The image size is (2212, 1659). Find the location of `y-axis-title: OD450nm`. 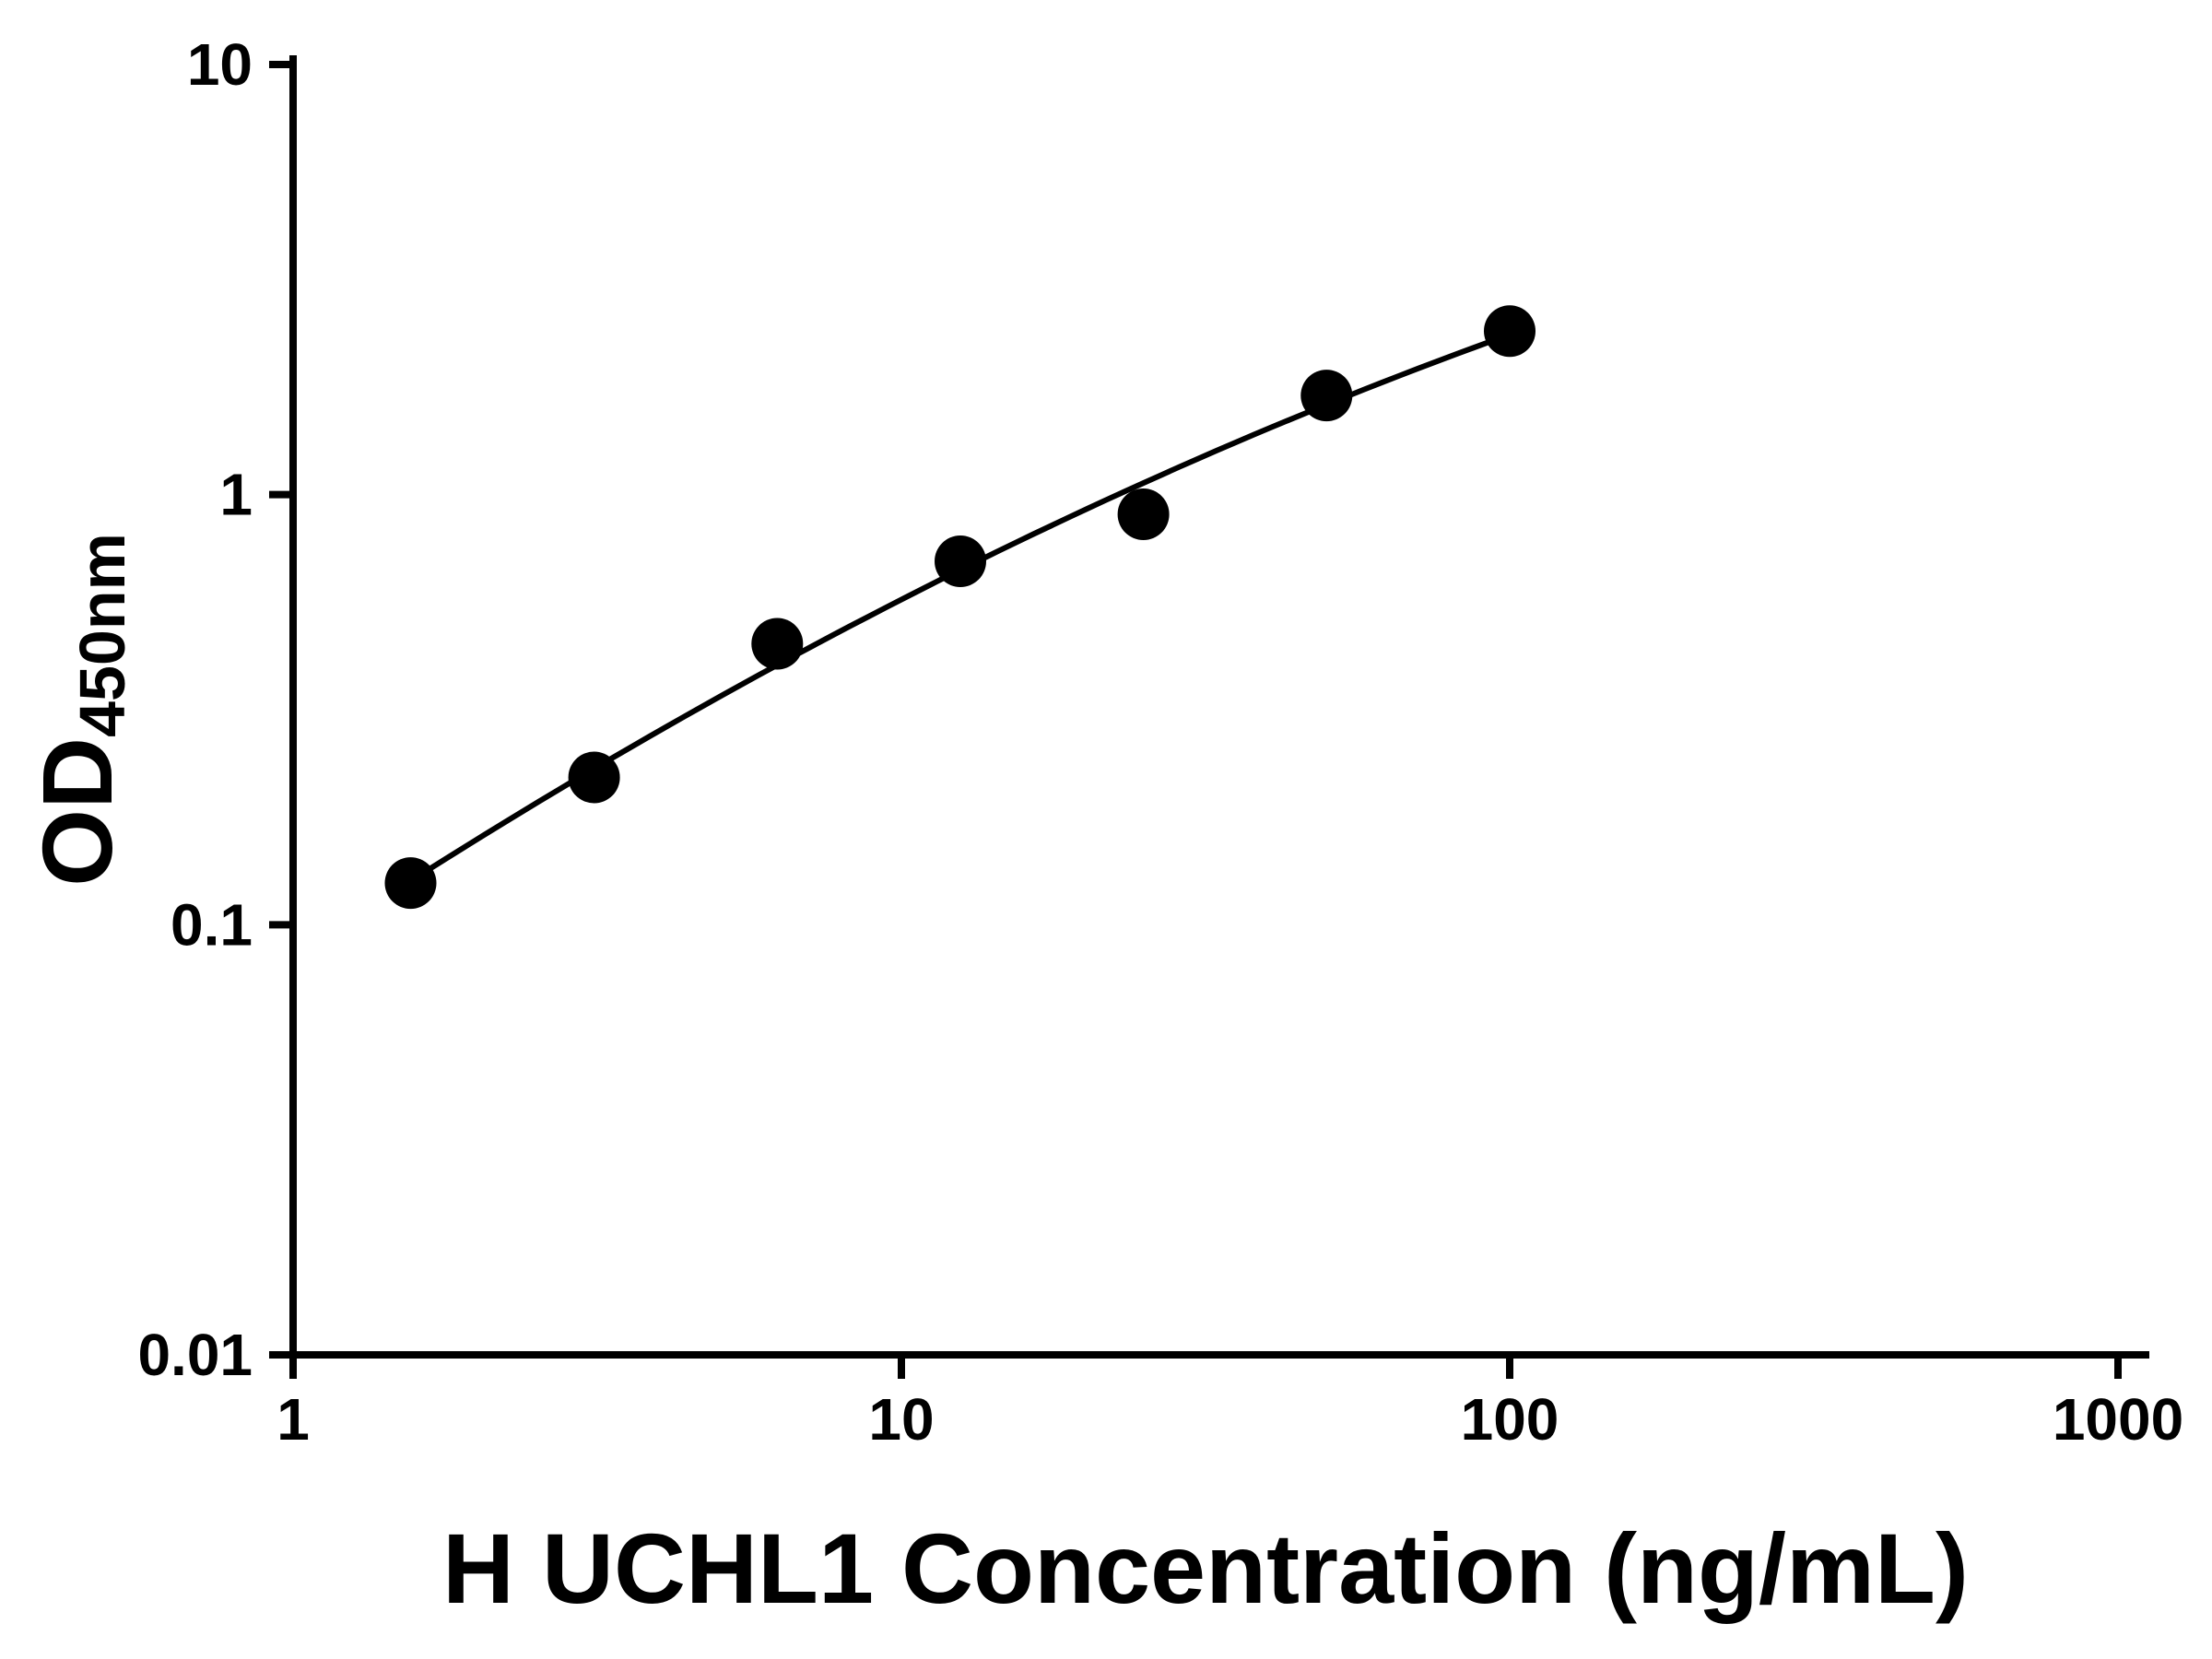

y-axis-title: OD450nm is located at coordinates (79, 710).